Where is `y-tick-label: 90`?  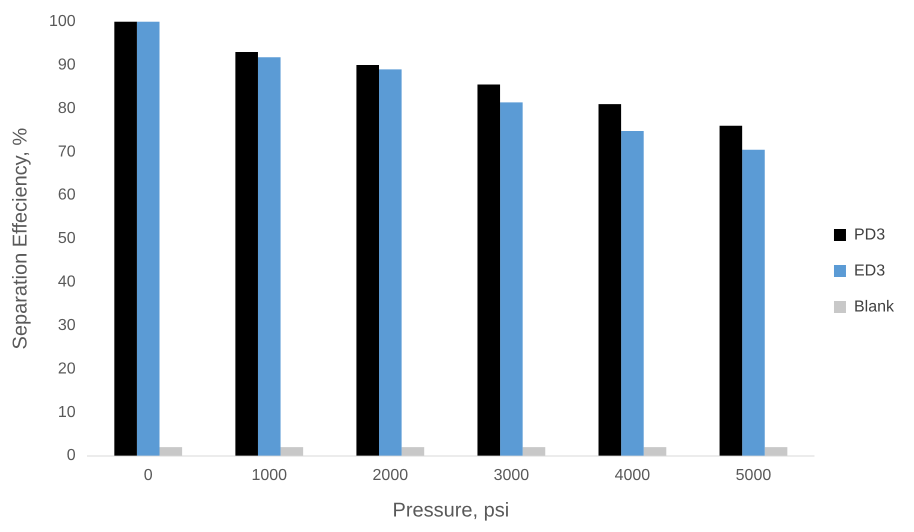 y-tick-label: 90 is located at coordinates (67, 65).